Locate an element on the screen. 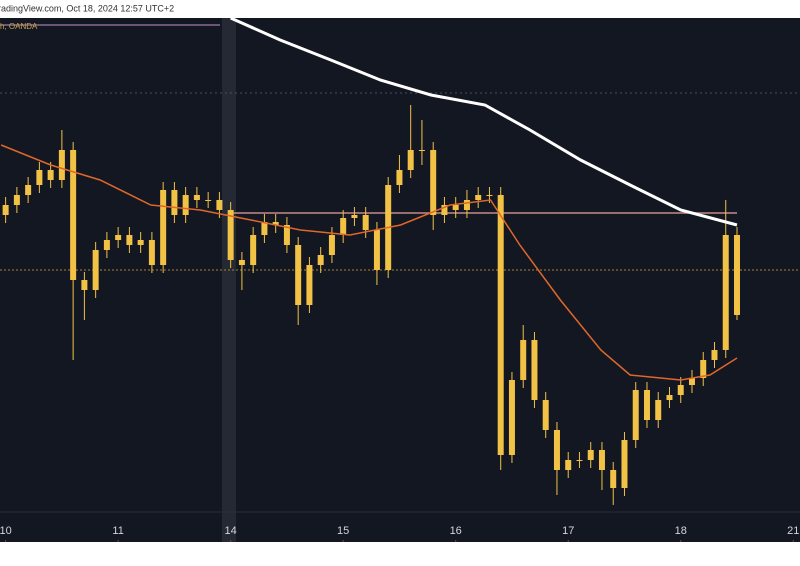 The width and height of the screenshot is (800, 566). x-tick-label: 10 is located at coordinates (6, 531).